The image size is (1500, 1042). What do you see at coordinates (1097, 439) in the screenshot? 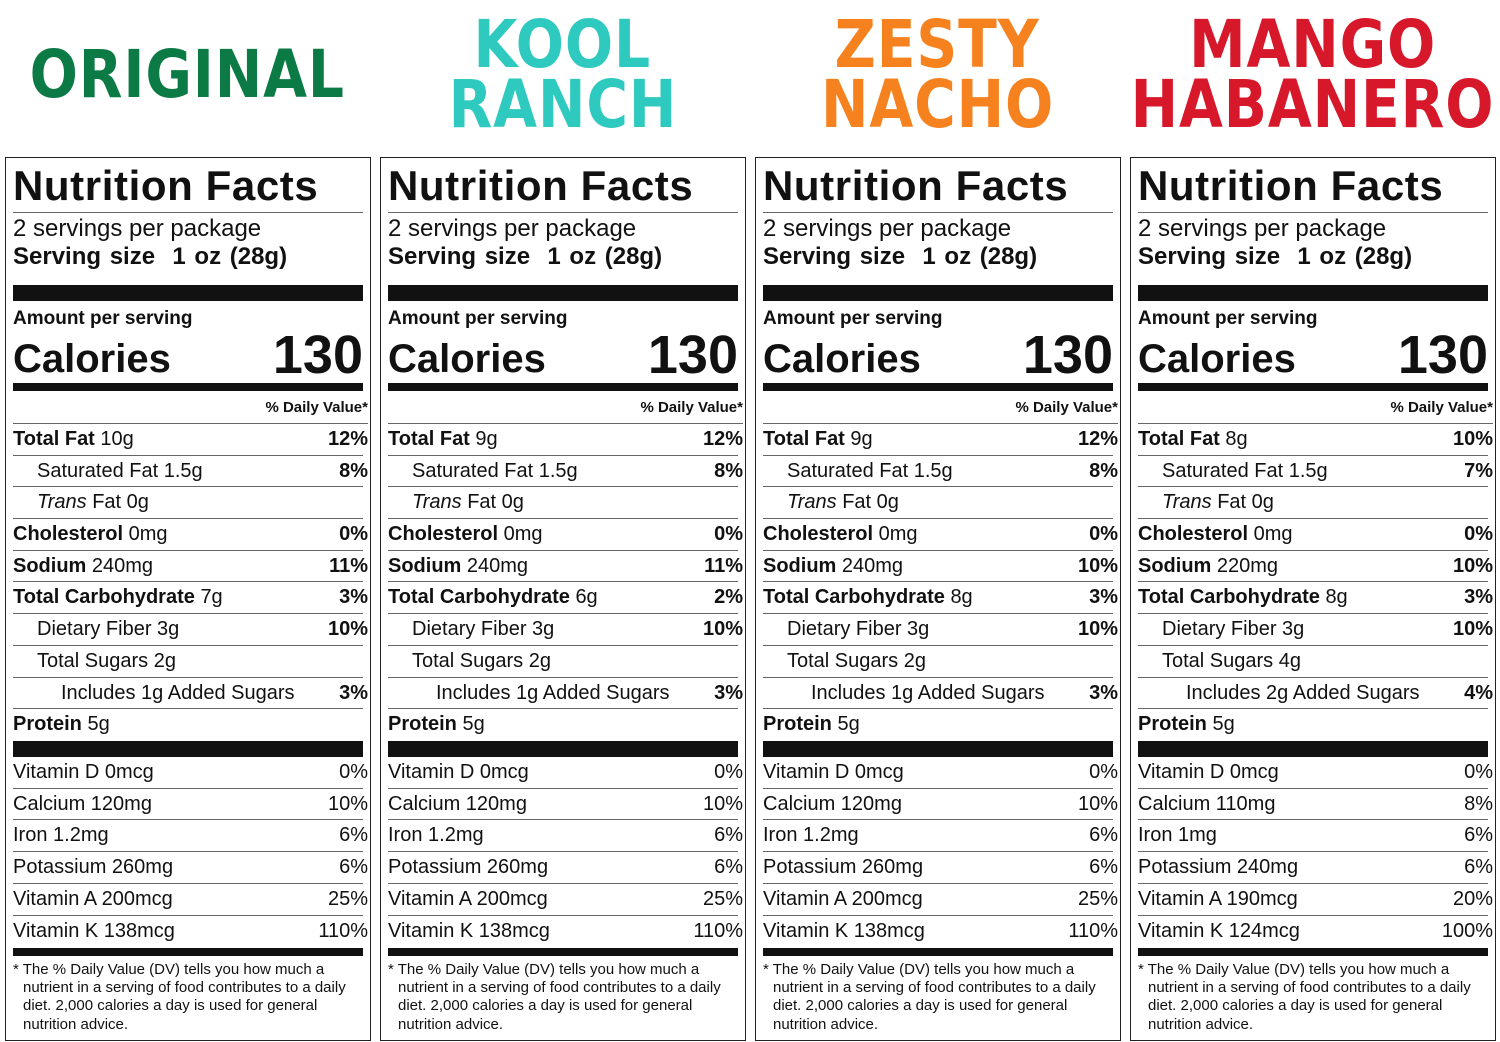
I see `nutrient-daily-value: 12%` at bounding box center [1097, 439].